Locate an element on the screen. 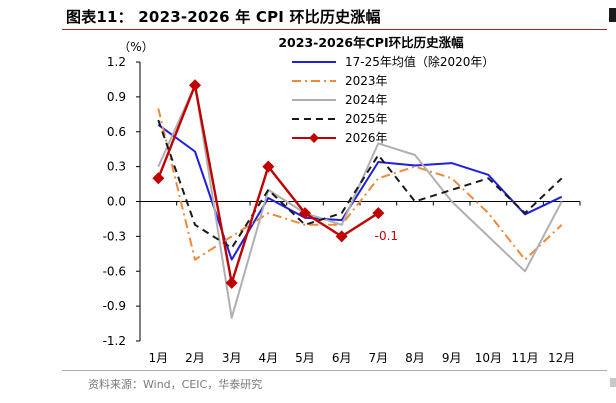  y-axis-unit-label: （%） is located at coordinates (135, 47).